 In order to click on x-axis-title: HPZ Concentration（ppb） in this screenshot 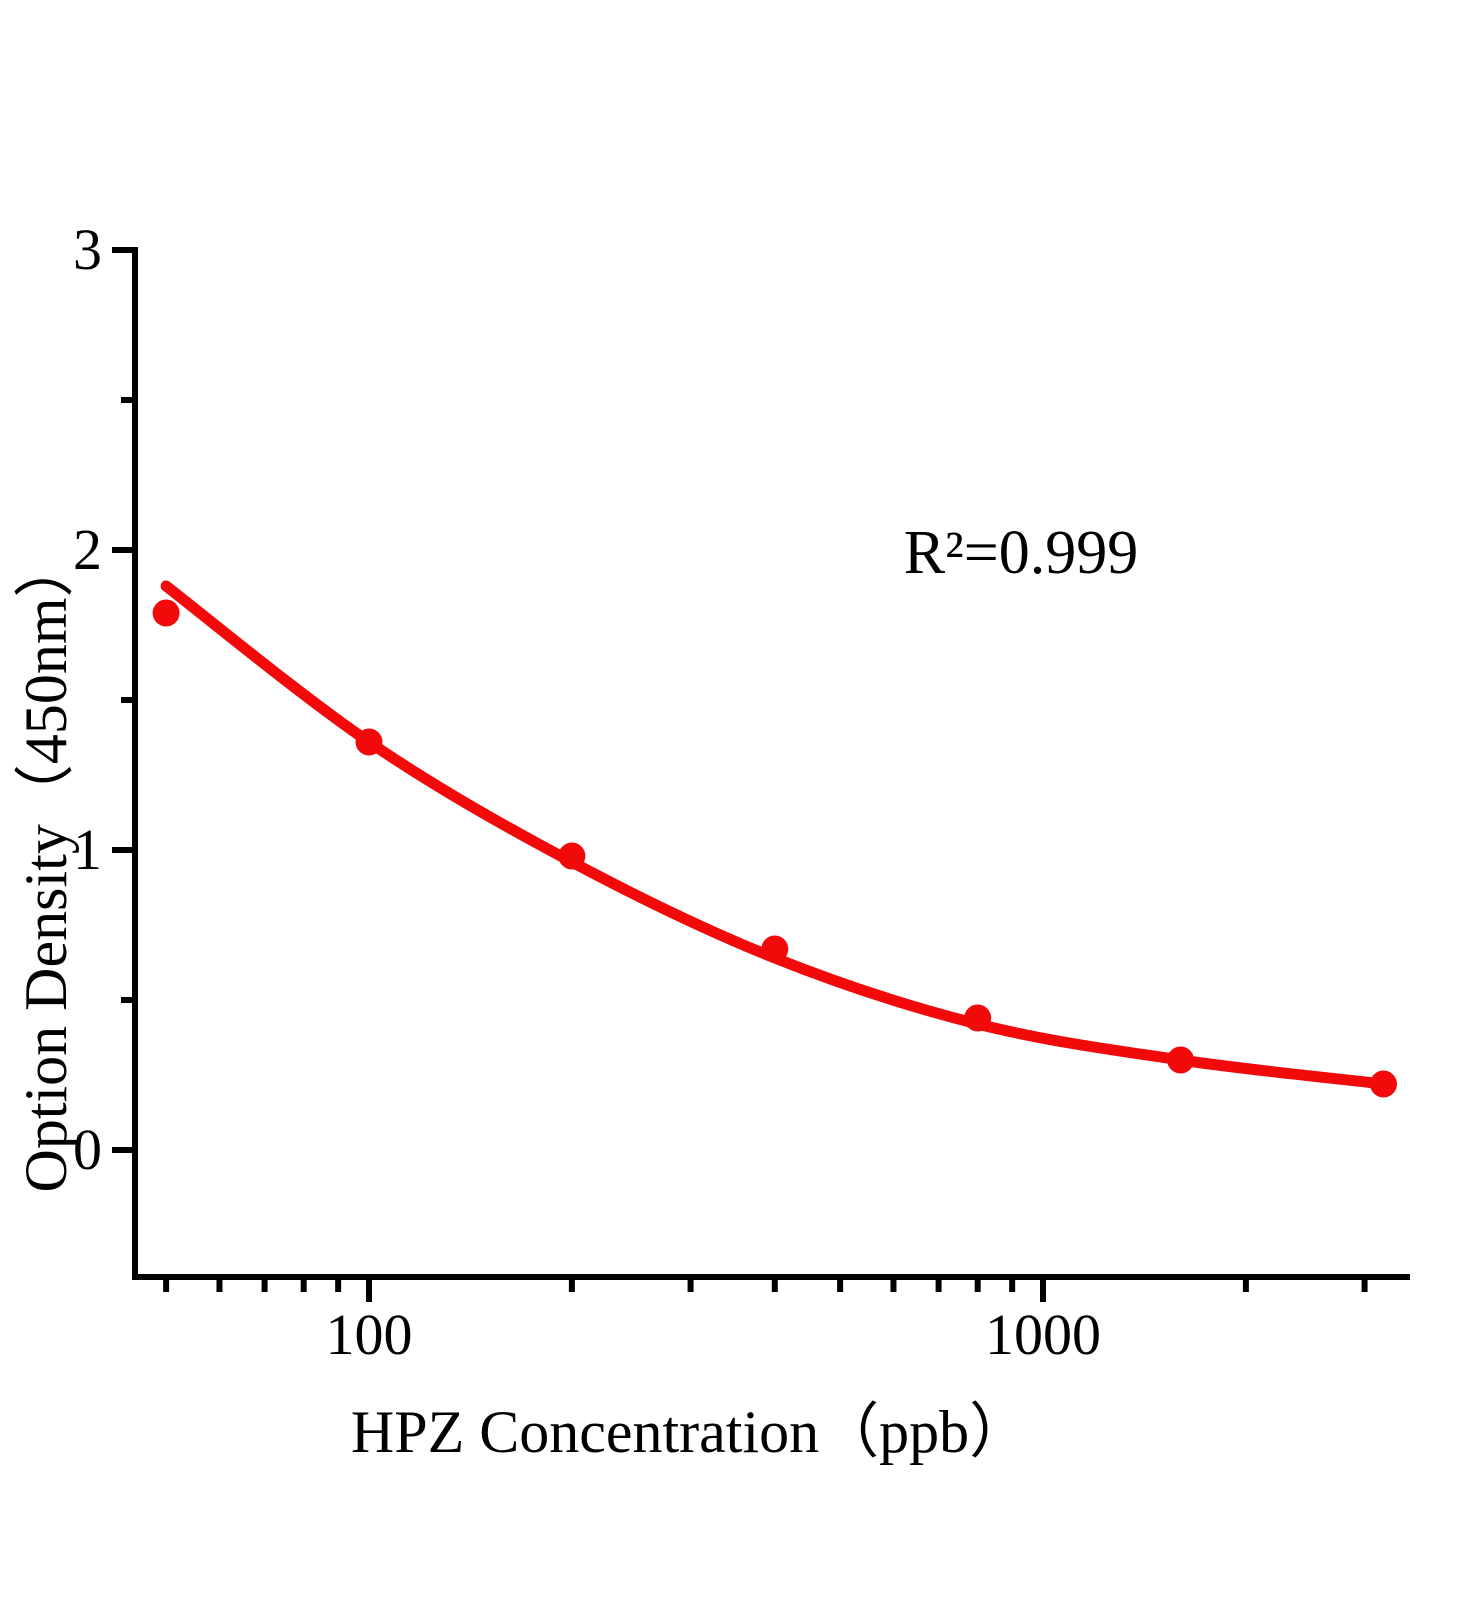, I will do `click(690, 1432)`.